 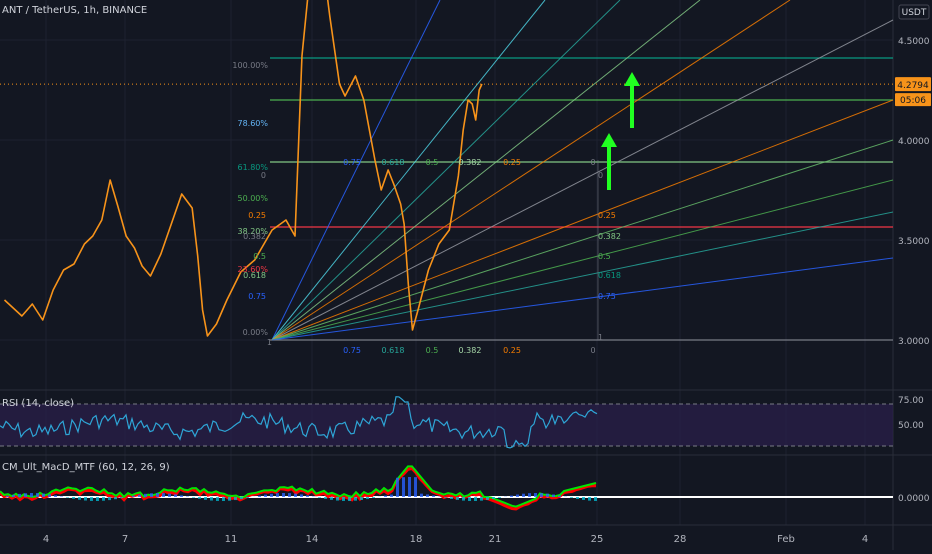 What do you see at coordinates (263, 175) in the screenshot?
I see `fib-label-left: 0` at bounding box center [263, 175].